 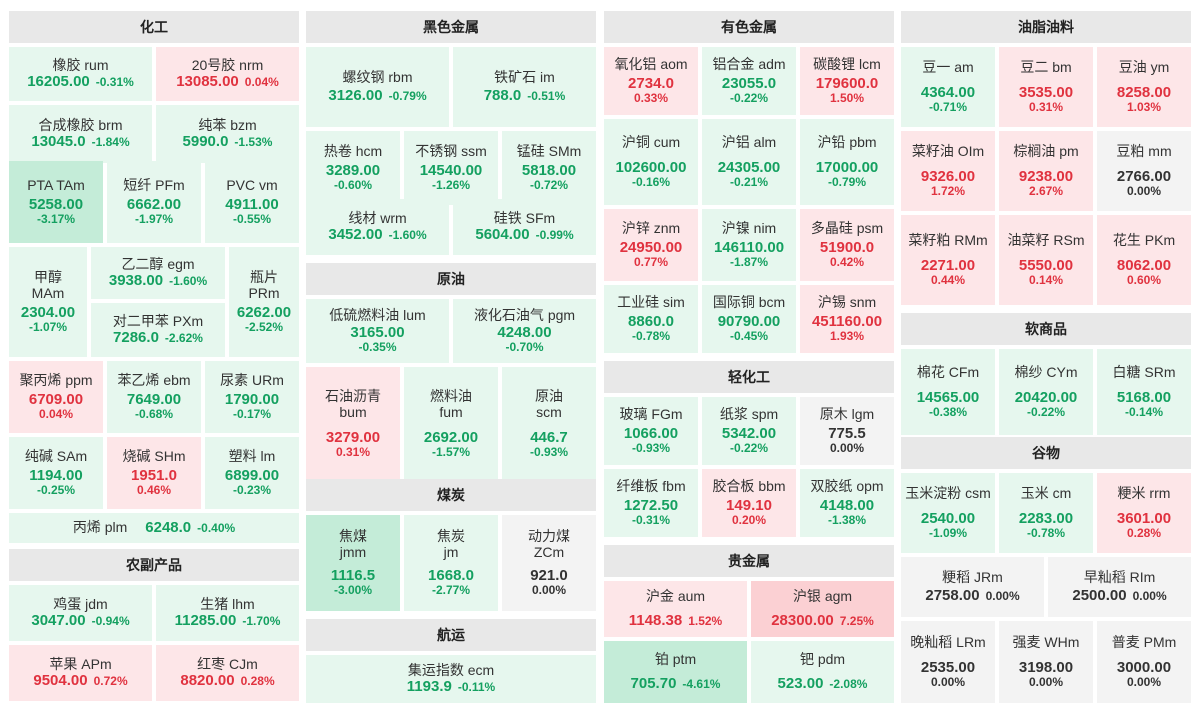 I want to click on tile-SFm: 硅铁 SFm 5604.00 -0.99%, so click(x=524, y=227).